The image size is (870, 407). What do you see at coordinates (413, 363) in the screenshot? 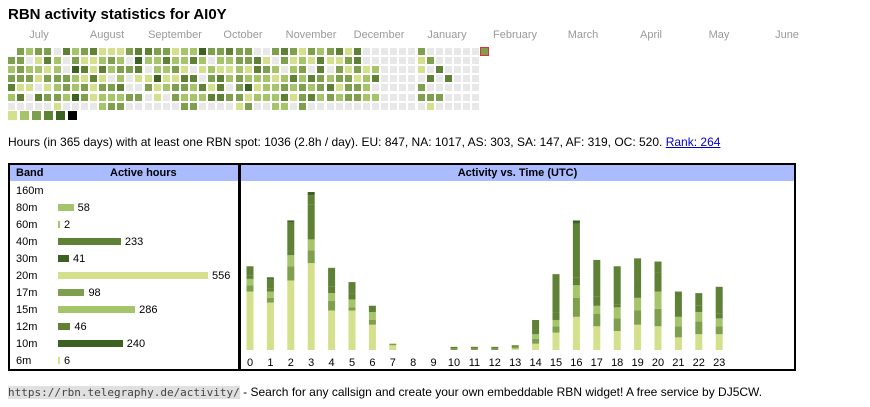
I see `hour-tick-label: 8` at bounding box center [413, 363].